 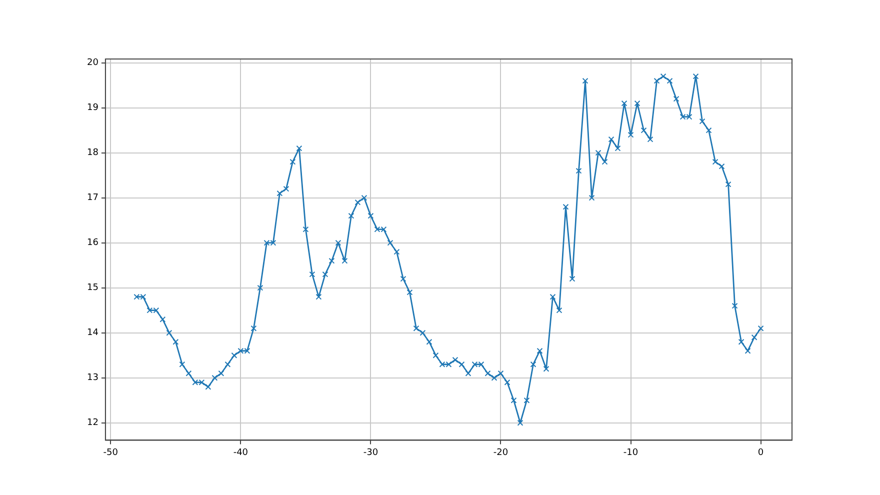 What do you see at coordinates (93, 333) in the screenshot?
I see `y-tick-label: 14` at bounding box center [93, 333].